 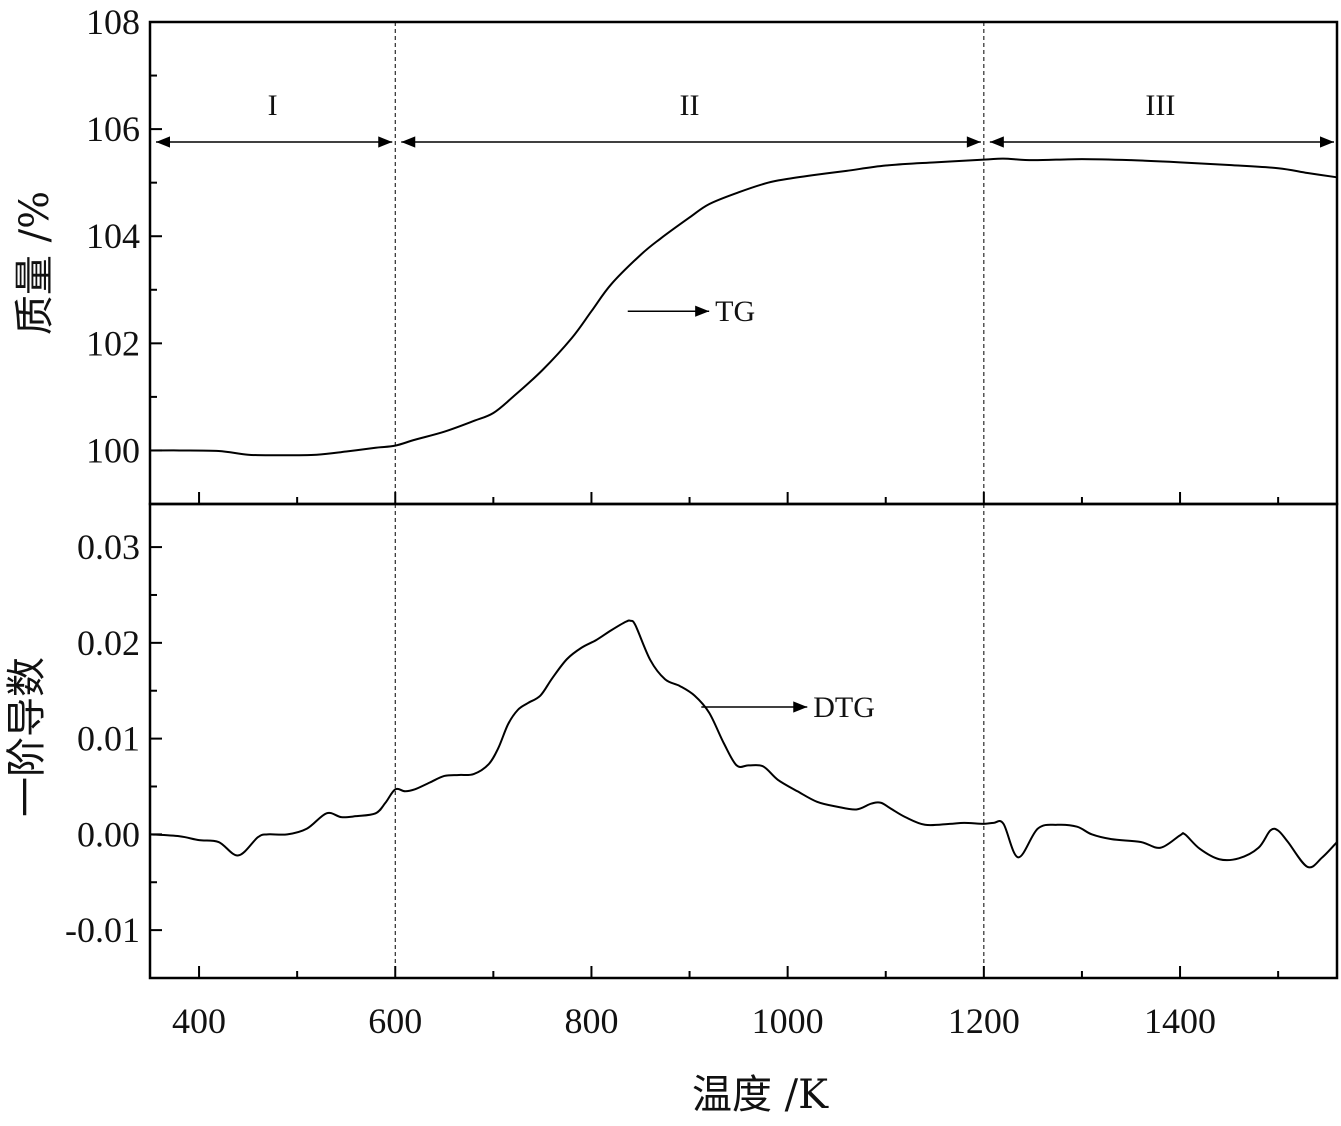 I want to click on dtg-y-tick-label: -0.01, so click(x=102, y=930).